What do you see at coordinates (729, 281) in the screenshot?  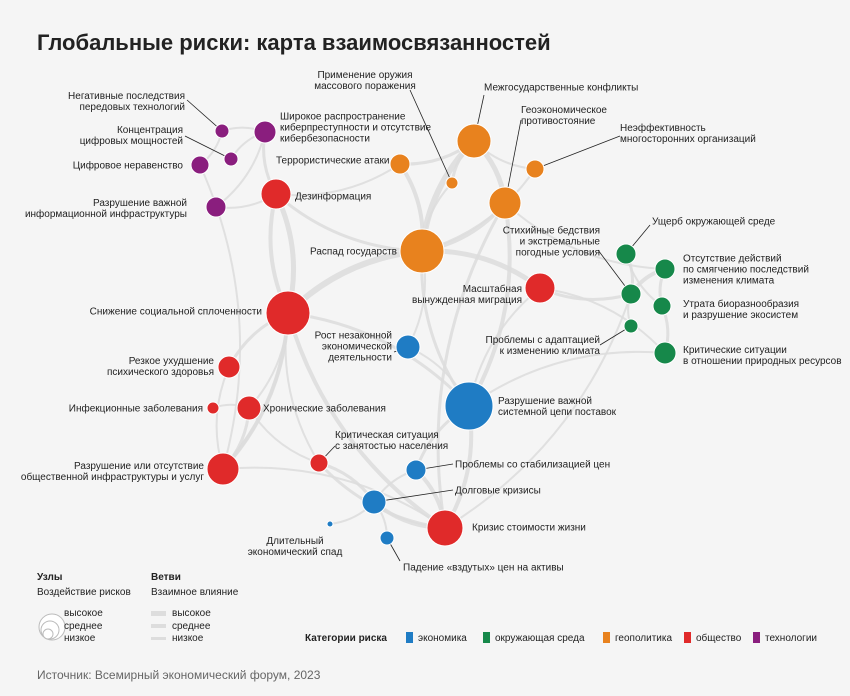 I see `label-line: изменения климата` at bounding box center [729, 281].